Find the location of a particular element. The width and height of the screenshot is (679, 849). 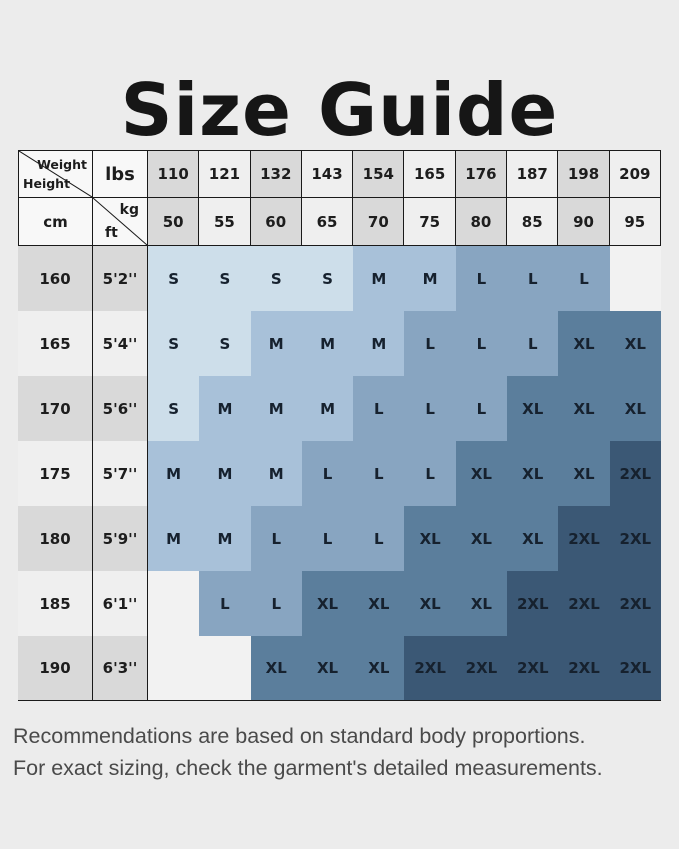

weight-kg-cell: 65 is located at coordinates (327, 222).